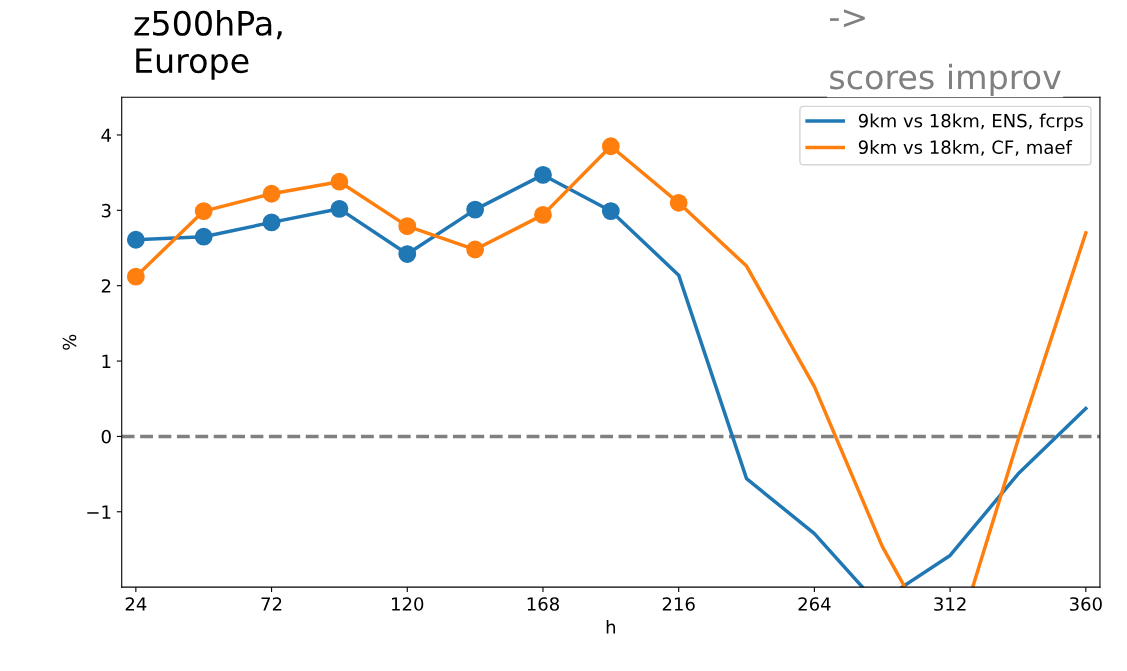  Describe the element at coordinates (106, 210) in the screenshot. I see `y-tick-label: 3` at that location.